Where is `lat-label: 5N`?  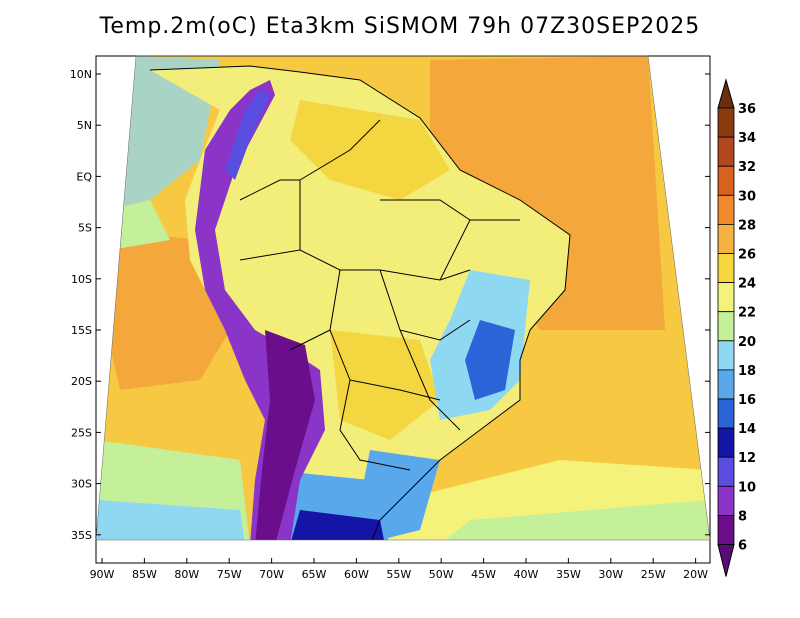
lat-label: 5N is located at coordinates (84, 125).